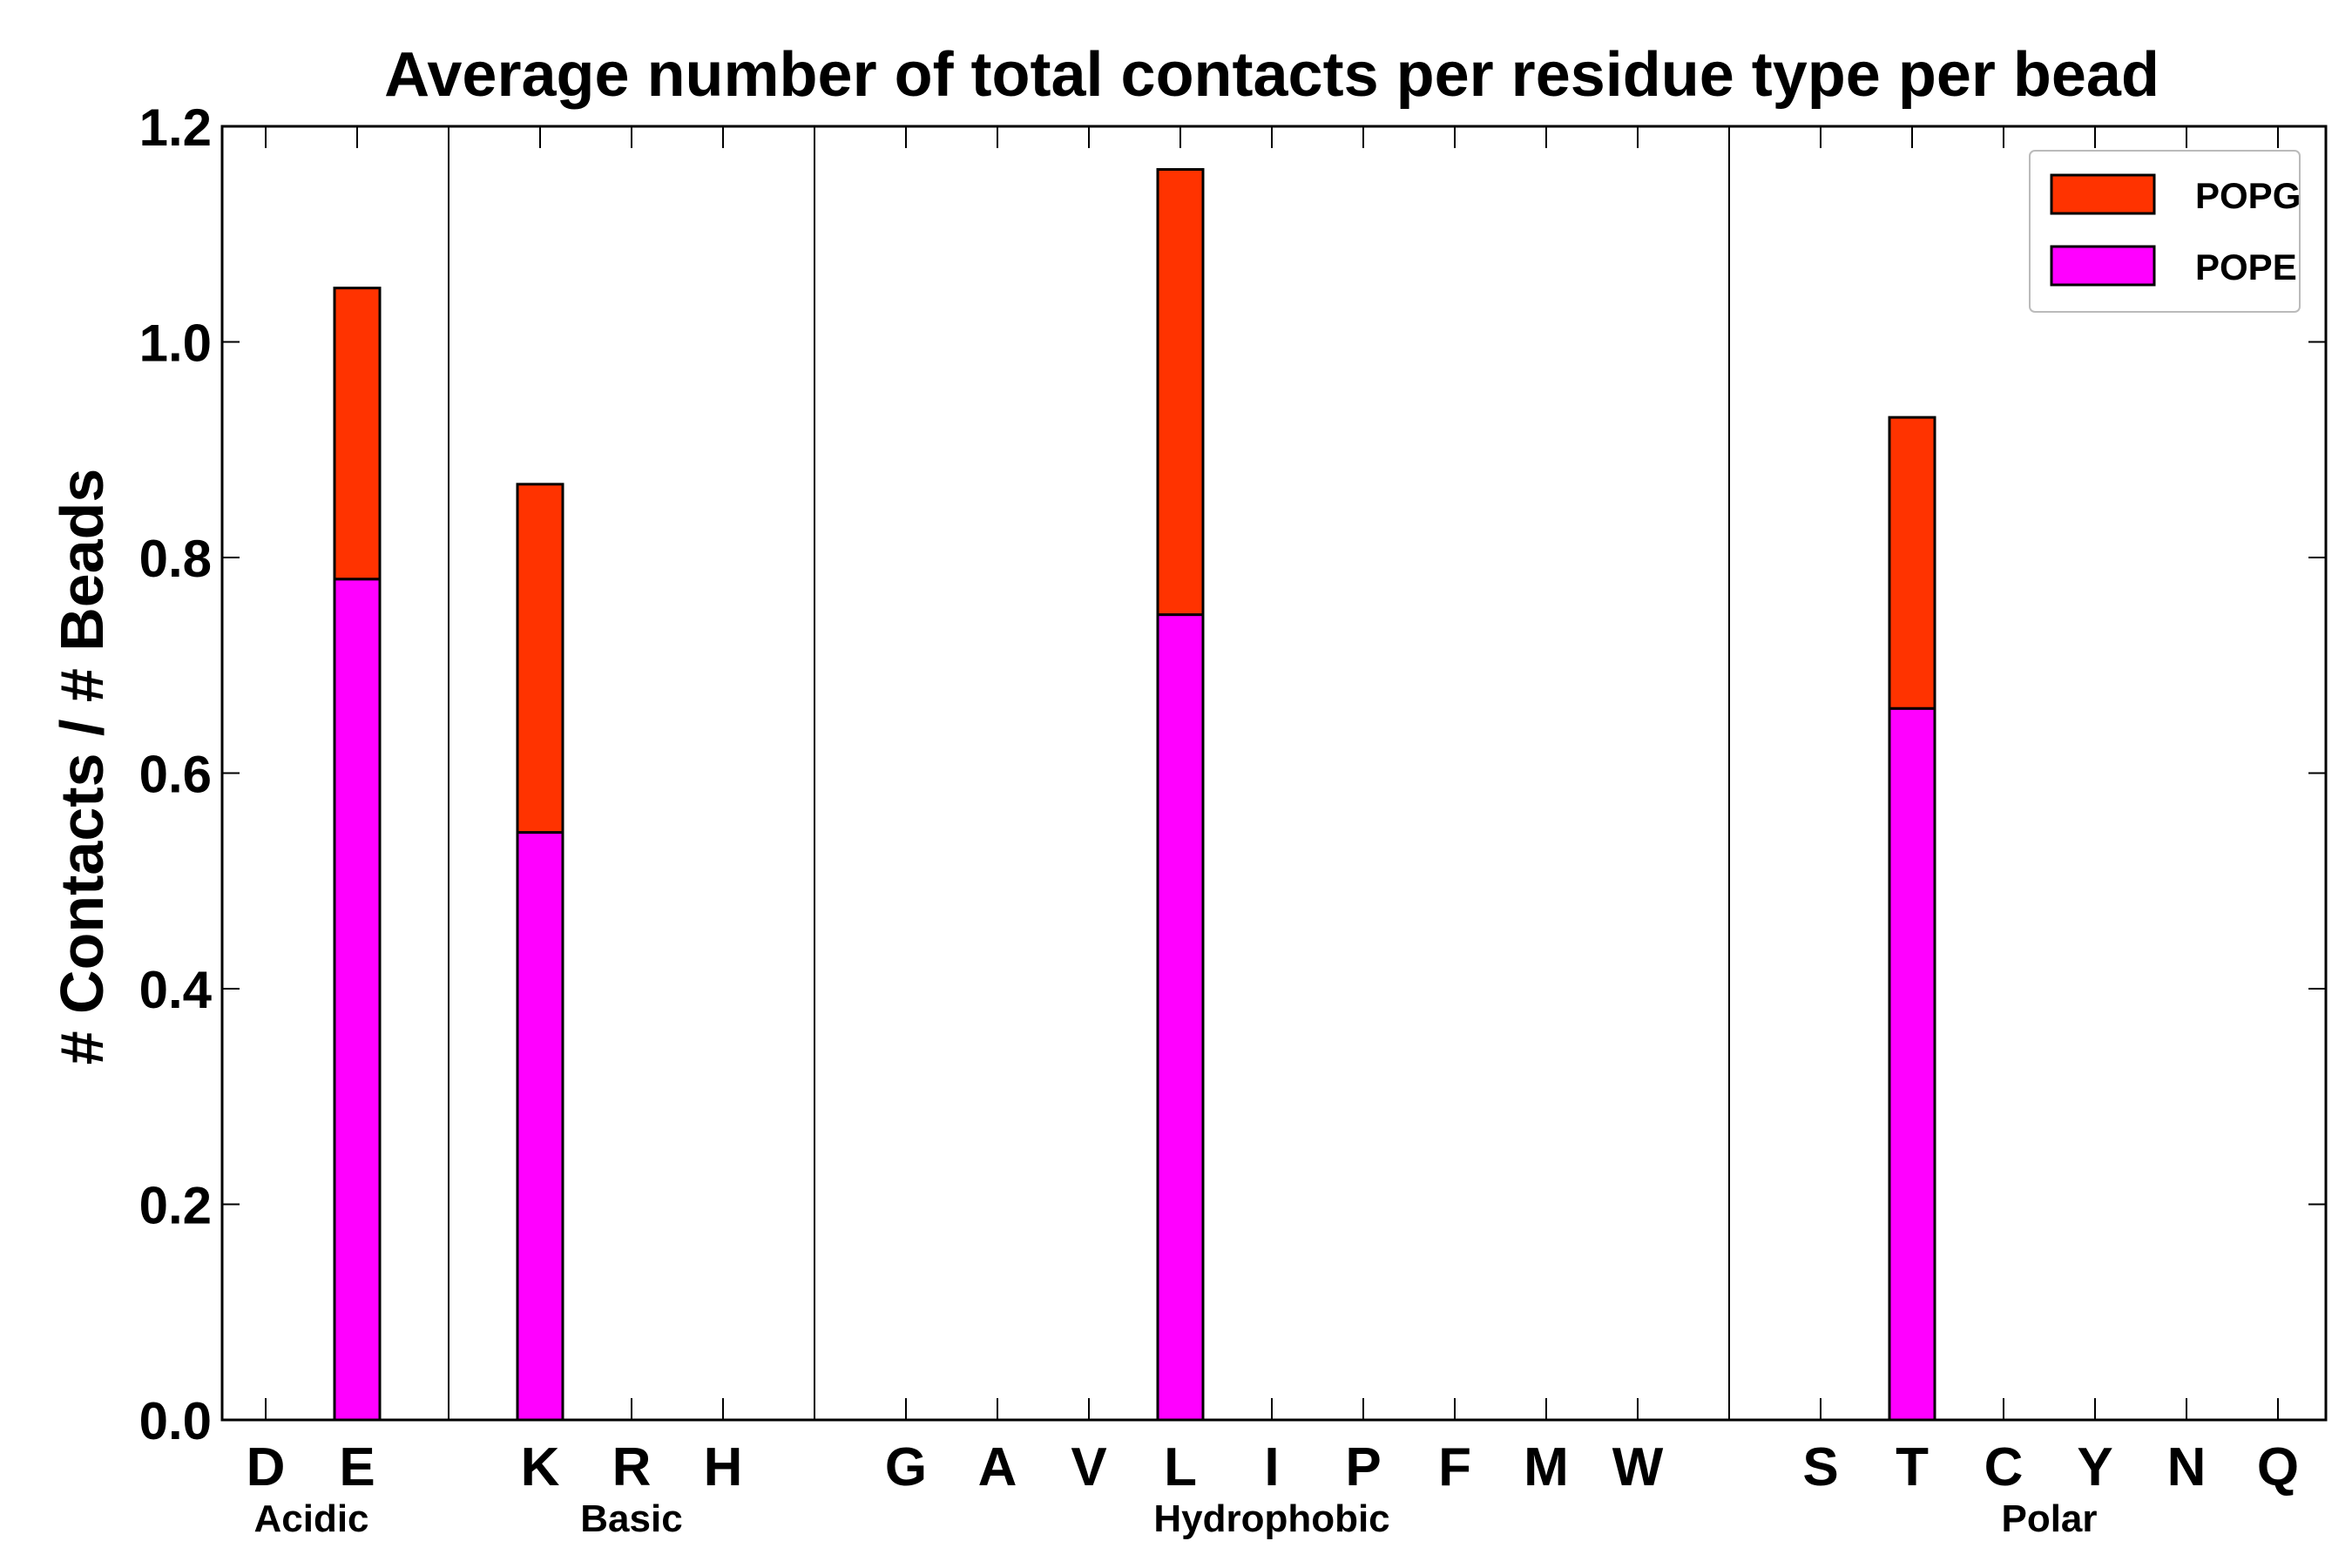 Image resolution: width=2352 pixels, height=1568 pixels. I want to click on bar-pope-l, so click(1181, 1017).